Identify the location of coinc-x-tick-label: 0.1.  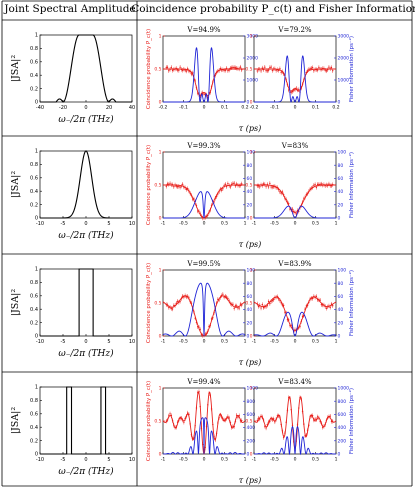
(315, 108).